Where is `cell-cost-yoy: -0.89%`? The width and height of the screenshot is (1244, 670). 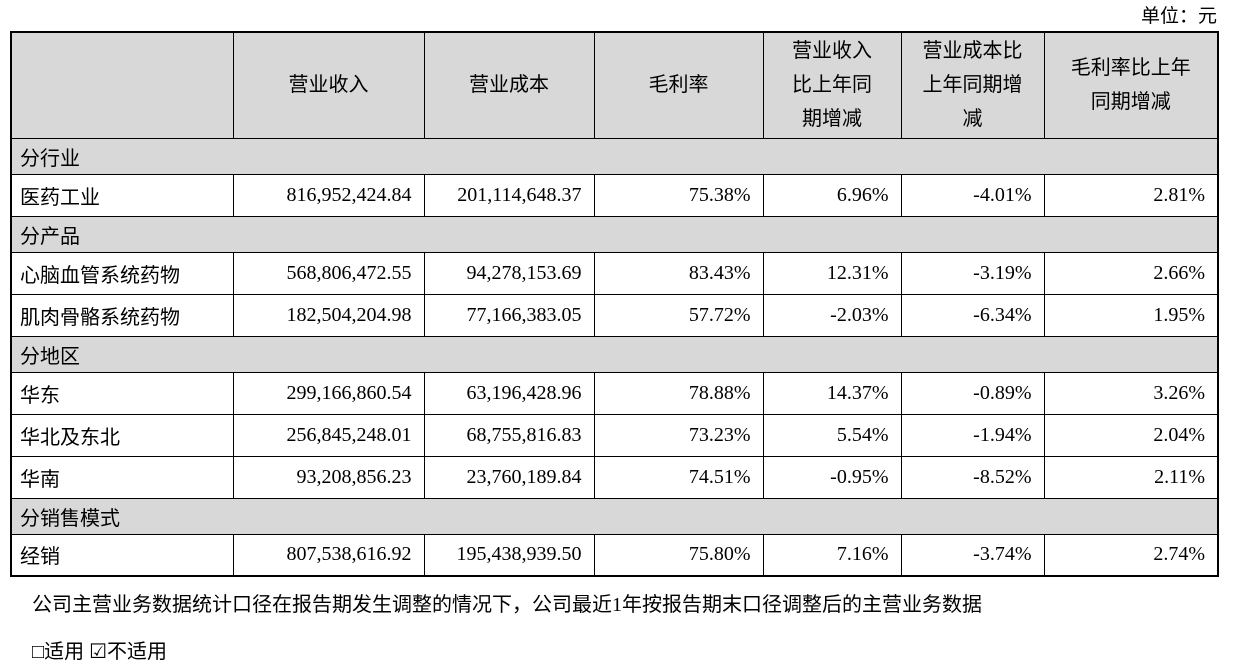 cell-cost-yoy: -0.89% is located at coordinates (972, 393).